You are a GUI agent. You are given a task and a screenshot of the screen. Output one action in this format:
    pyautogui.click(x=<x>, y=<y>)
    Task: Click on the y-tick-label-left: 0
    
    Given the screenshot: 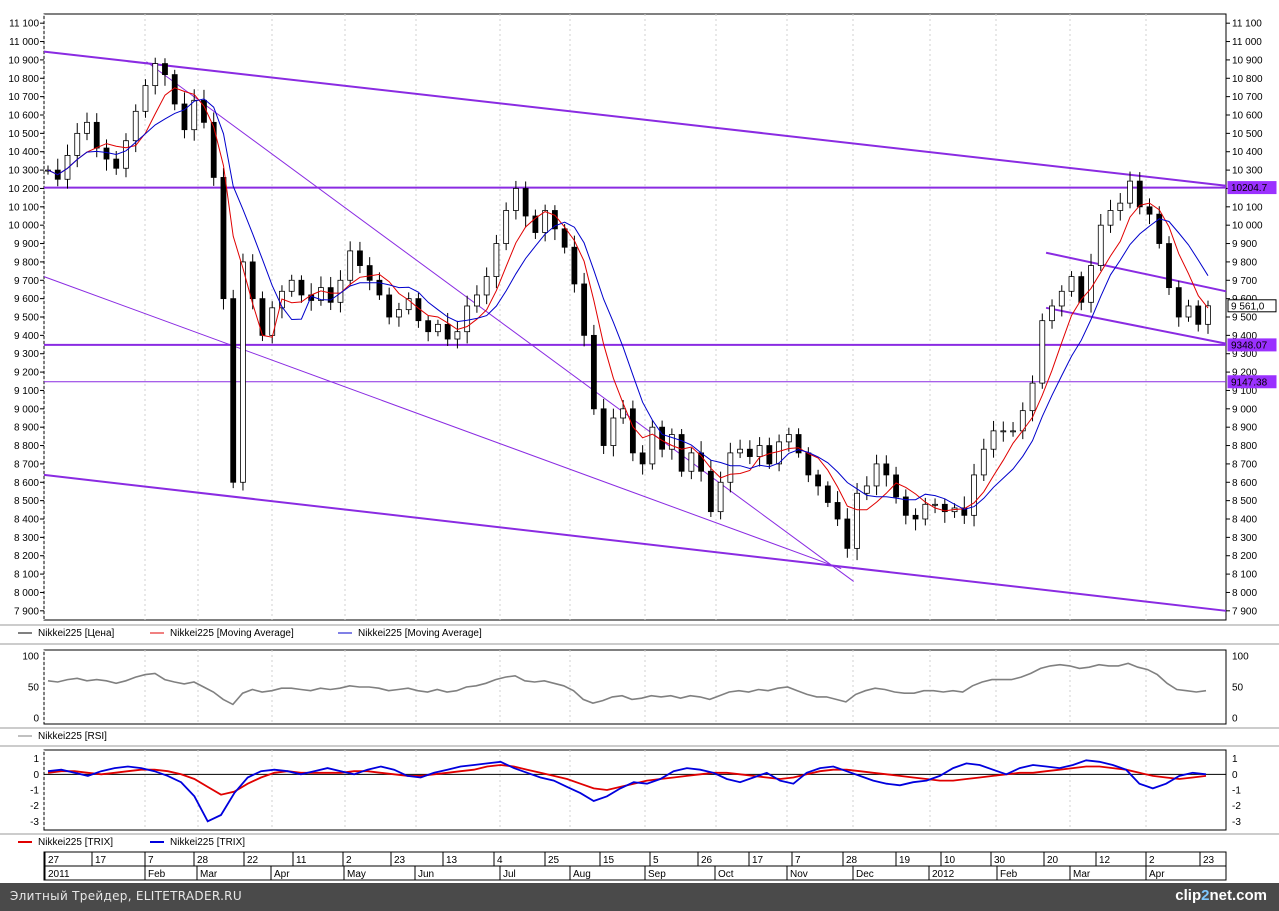 What is the action you would take?
    pyautogui.click(x=36, y=719)
    